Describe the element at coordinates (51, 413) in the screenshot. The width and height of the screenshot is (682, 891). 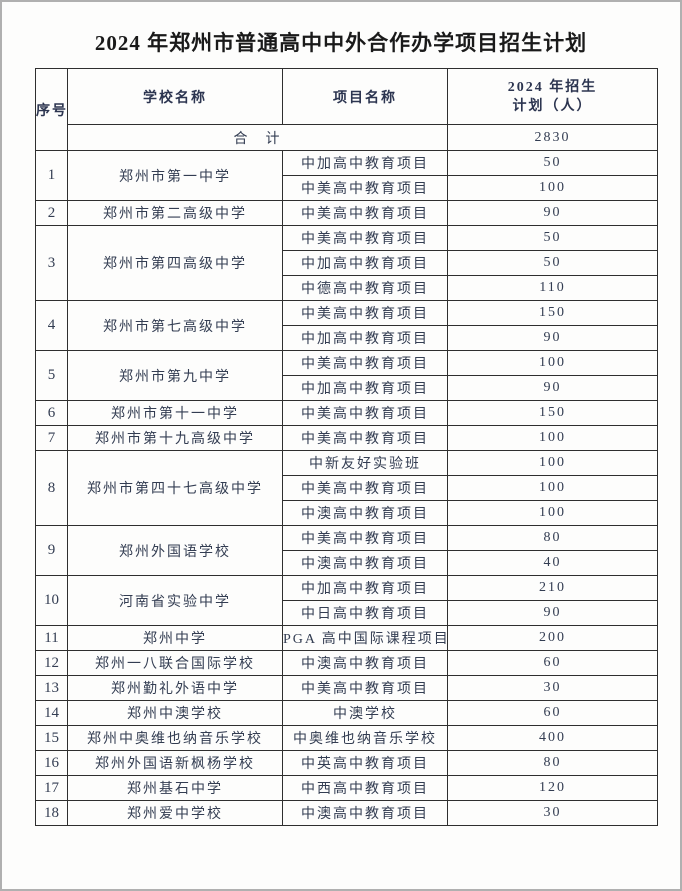
I see `cell-index: 6` at that location.